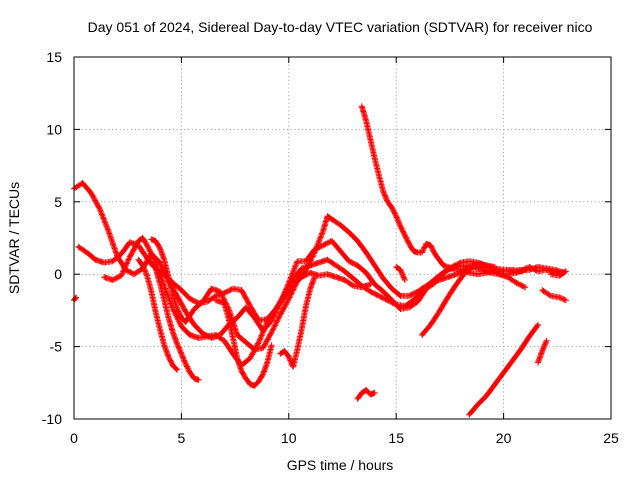  Describe the element at coordinates (289, 438) in the screenshot. I see `x-tick-label: 10` at that location.